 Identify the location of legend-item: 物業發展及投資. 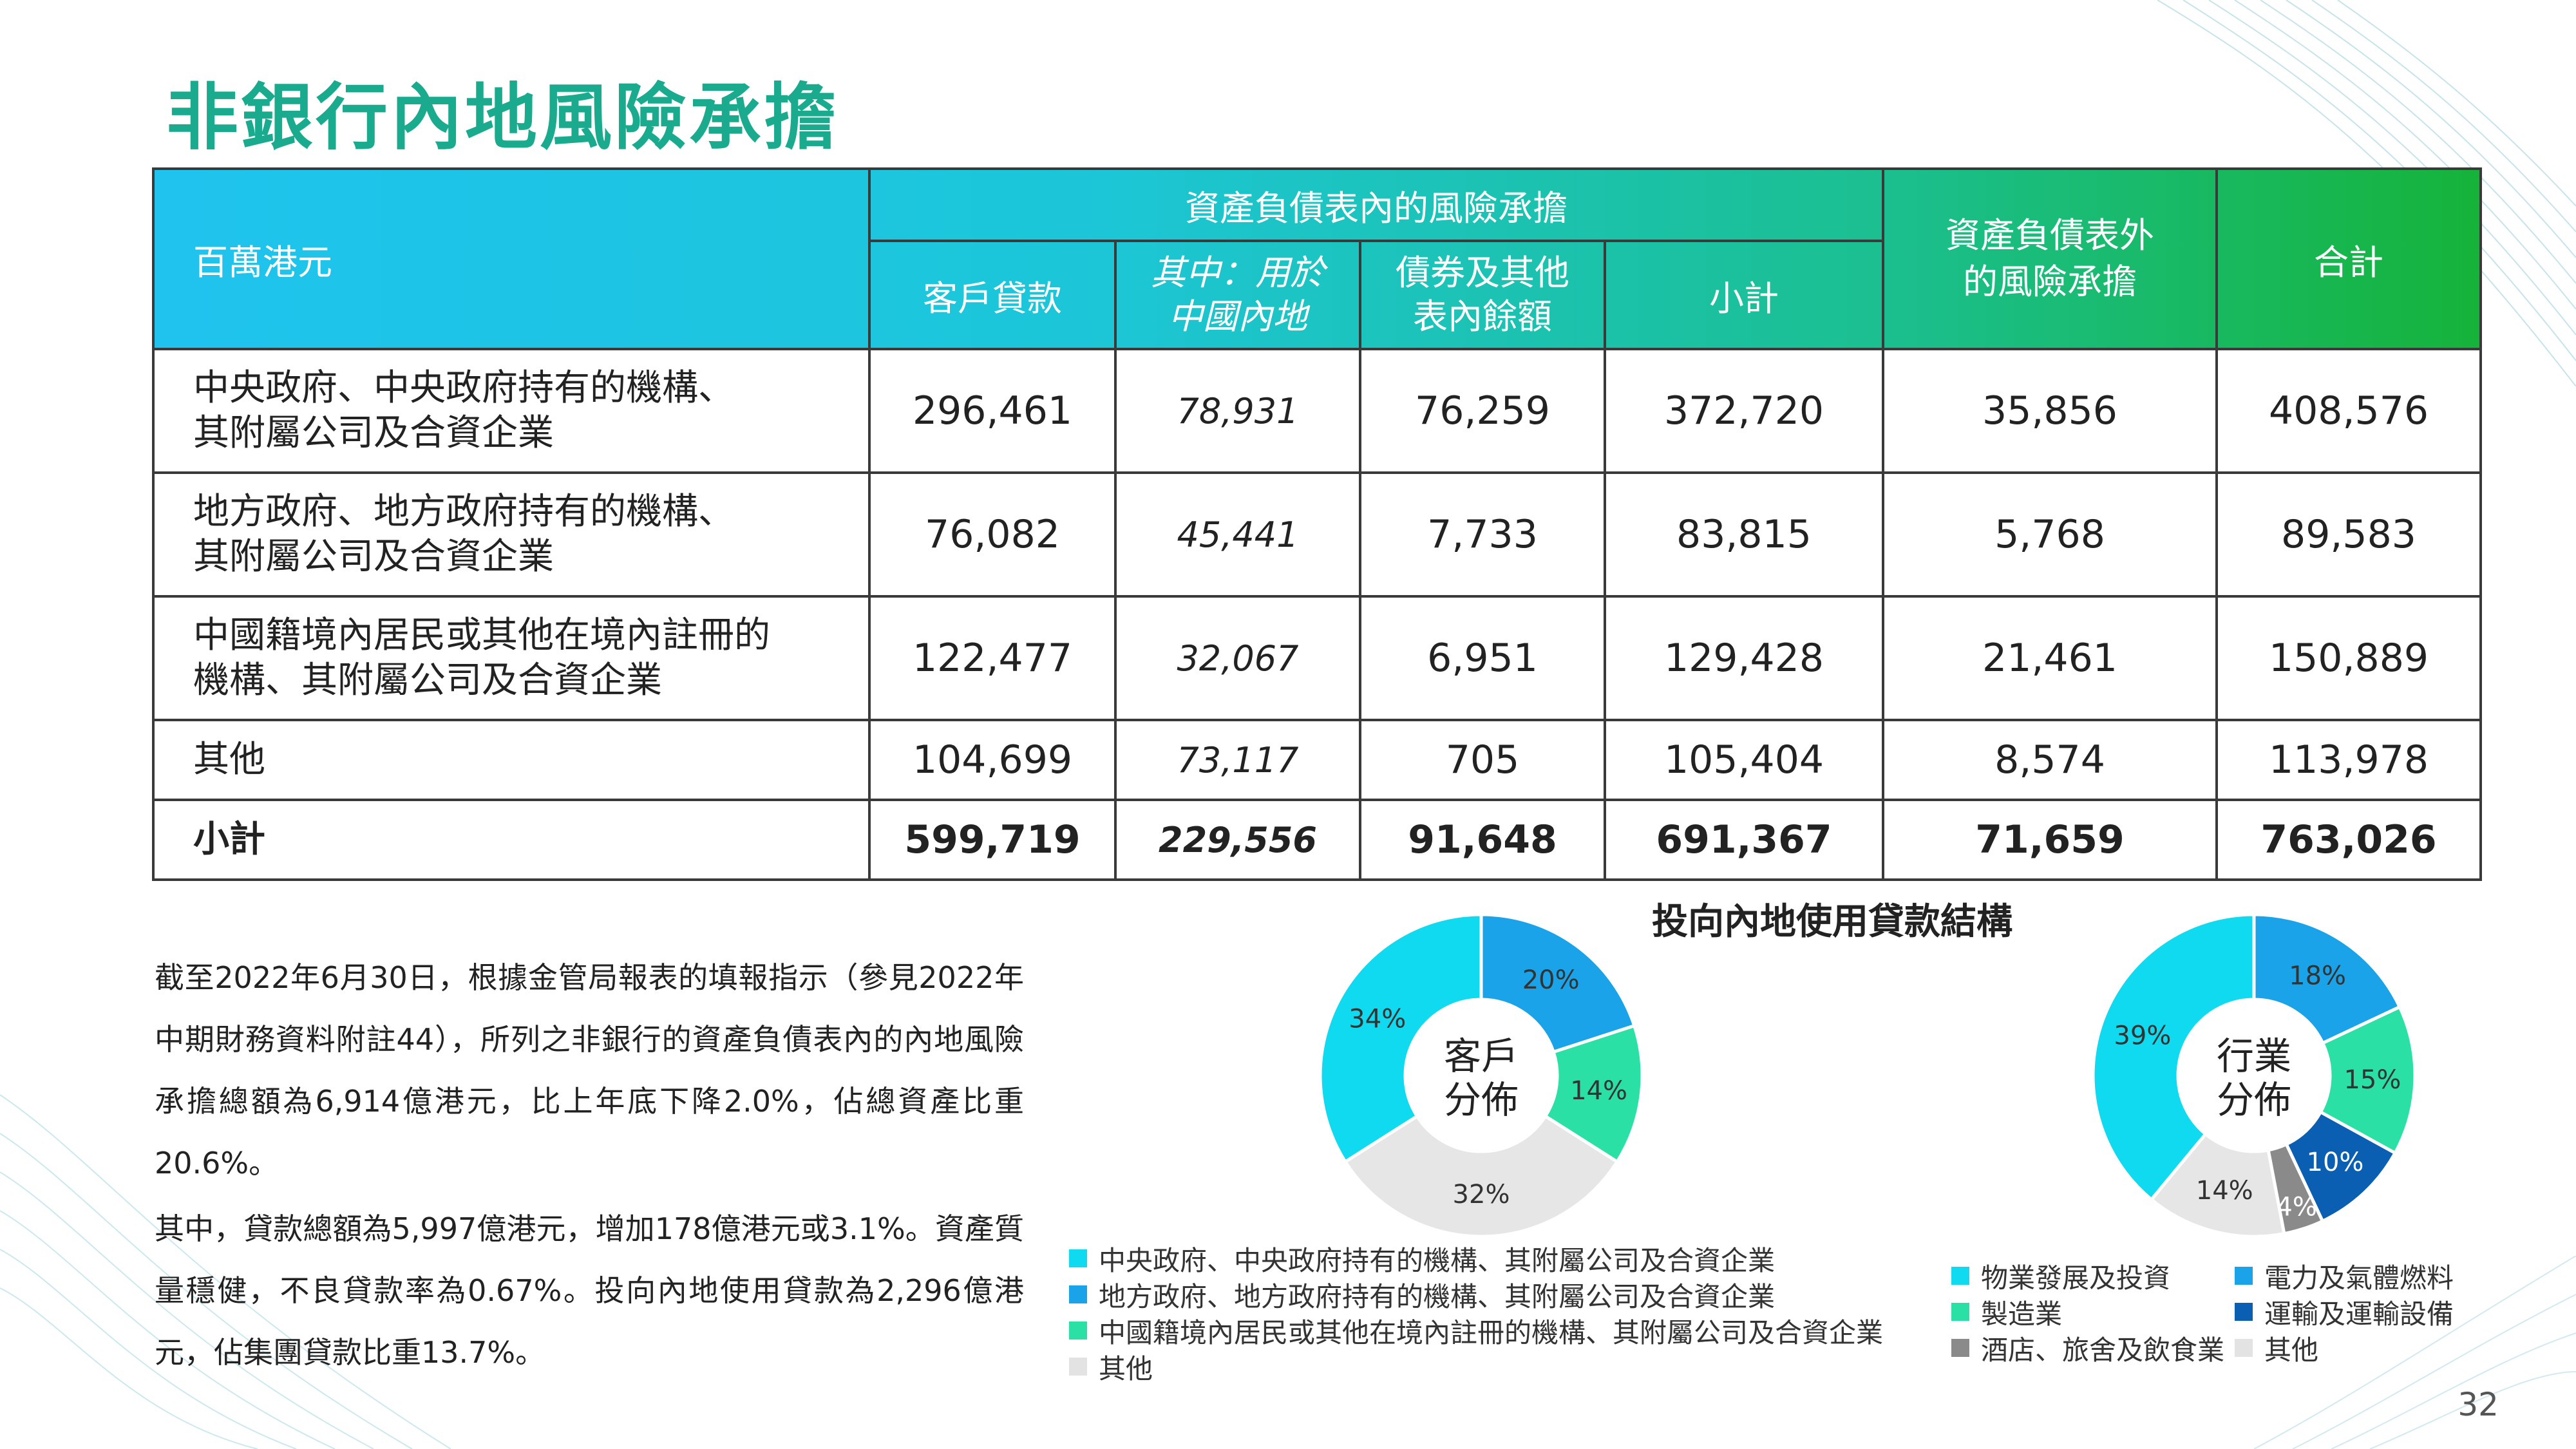
(2093, 1276).